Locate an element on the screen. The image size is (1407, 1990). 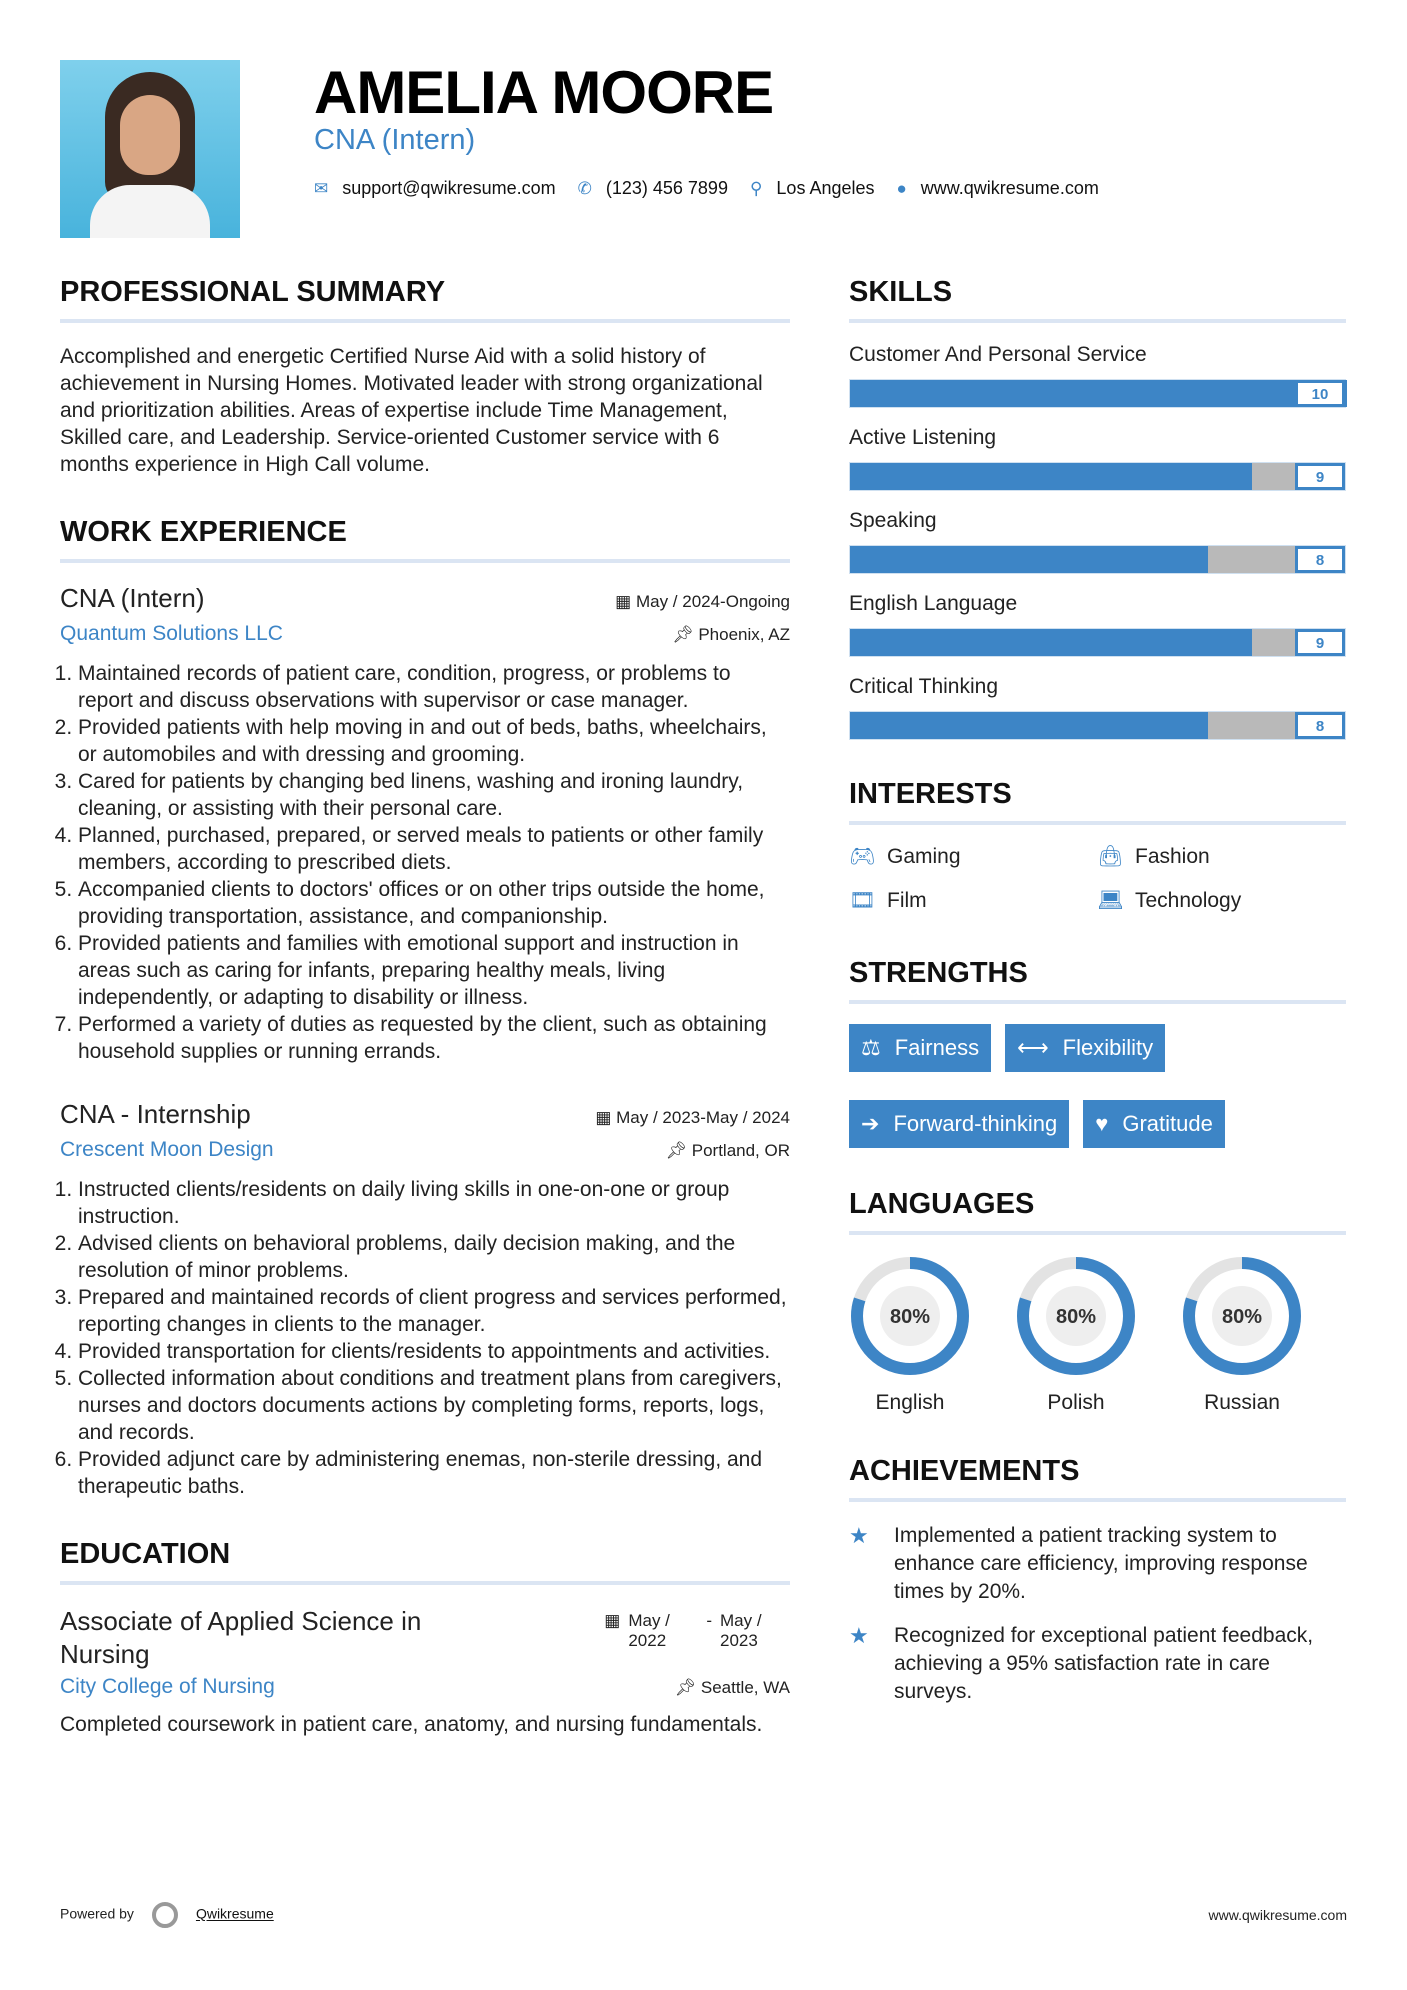
strength-badge: ♥ Gratitude is located at coordinates (1154, 1124).